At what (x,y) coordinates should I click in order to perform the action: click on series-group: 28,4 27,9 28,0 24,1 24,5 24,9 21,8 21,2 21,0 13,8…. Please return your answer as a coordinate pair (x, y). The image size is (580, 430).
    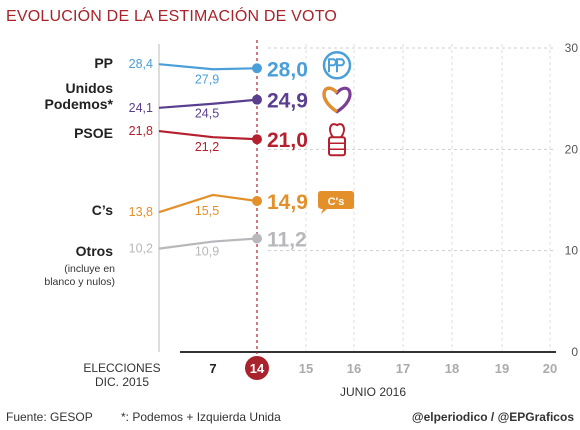
    Looking at the image, I should click on (218, 157).